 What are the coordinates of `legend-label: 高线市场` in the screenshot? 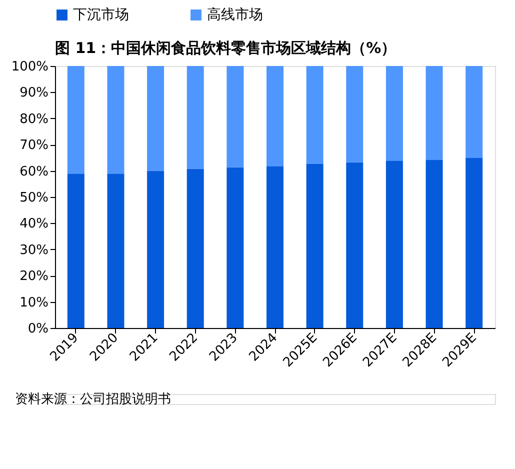 It's located at (235, 15).